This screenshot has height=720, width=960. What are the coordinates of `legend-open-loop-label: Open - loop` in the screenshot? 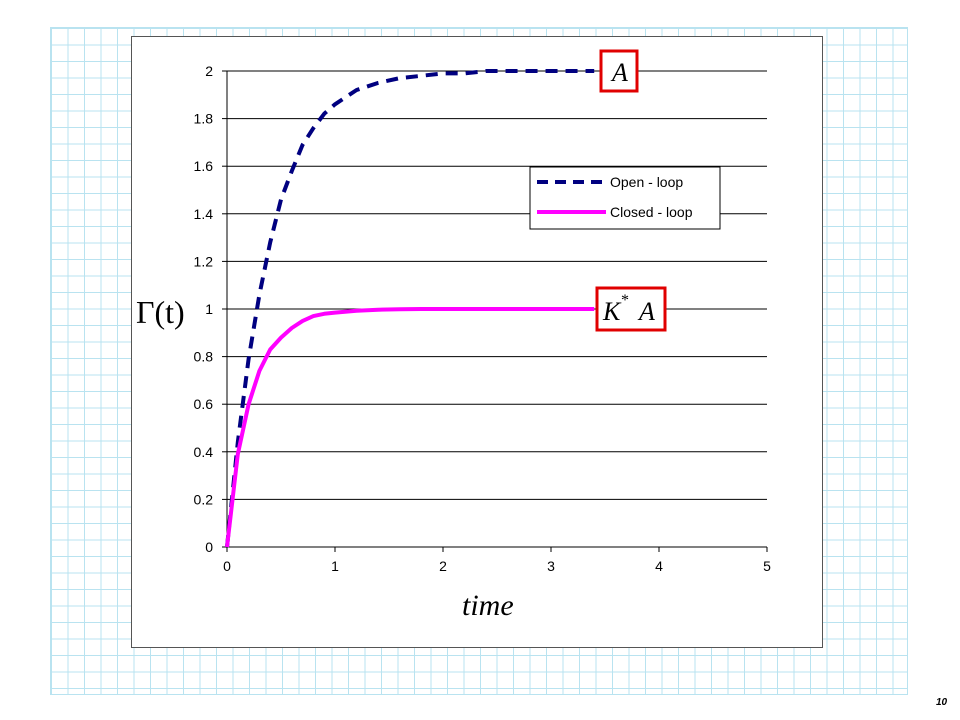 It's located at (646, 182).